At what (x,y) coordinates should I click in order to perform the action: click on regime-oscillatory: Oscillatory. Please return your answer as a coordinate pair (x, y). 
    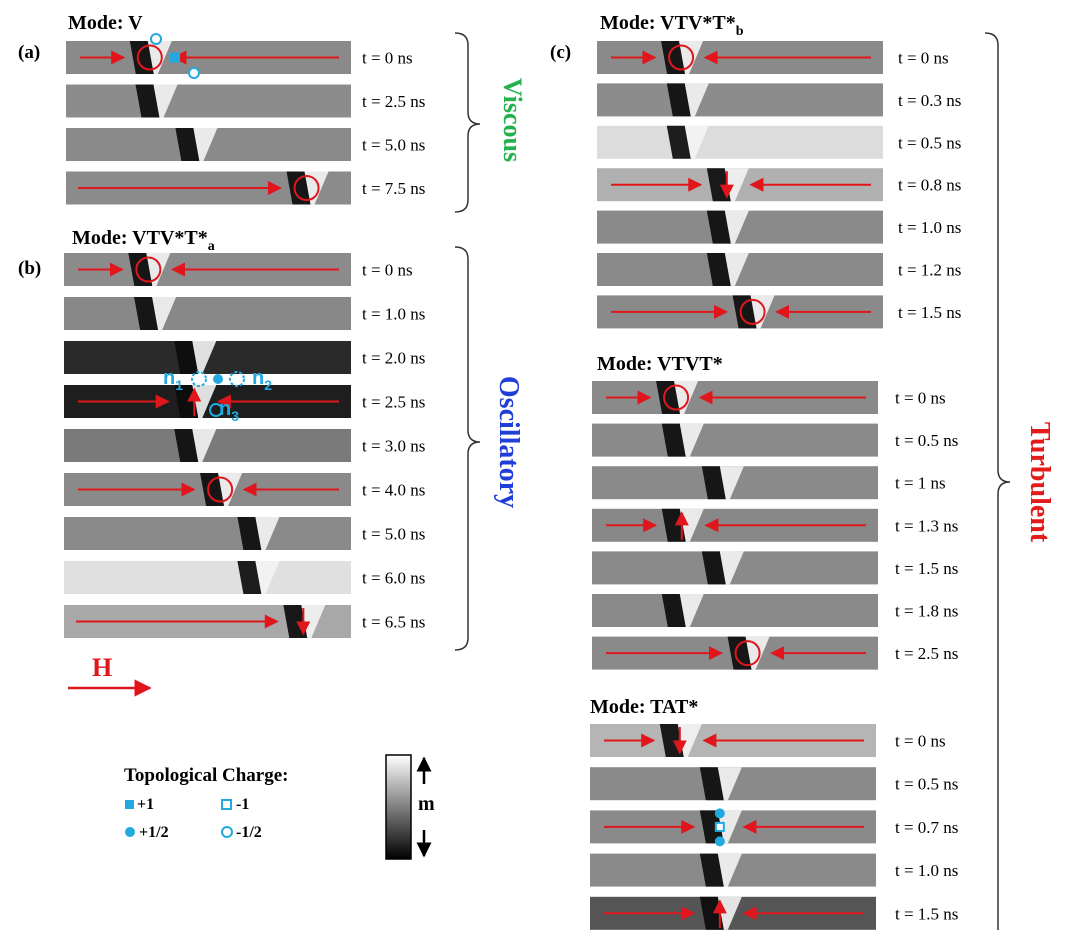
    Looking at the image, I should click on (508, 442).